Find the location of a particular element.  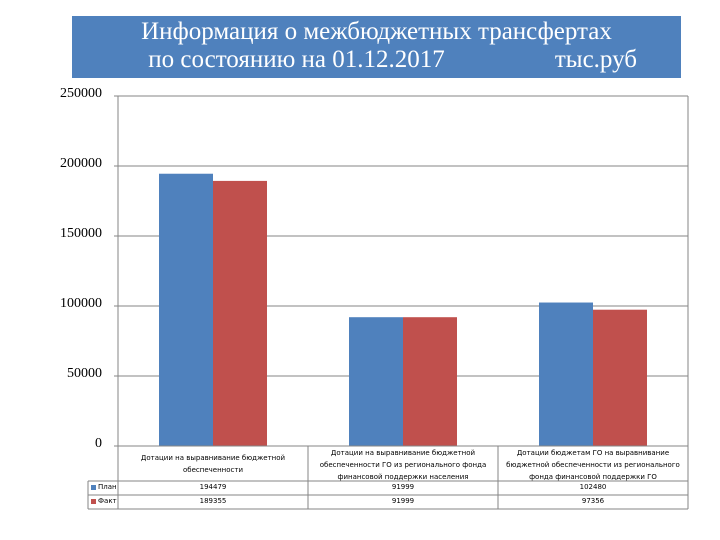

chart-title-line2-row: по состоянию на 01.12.2017 тыс.руб is located at coordinates (376, 60).